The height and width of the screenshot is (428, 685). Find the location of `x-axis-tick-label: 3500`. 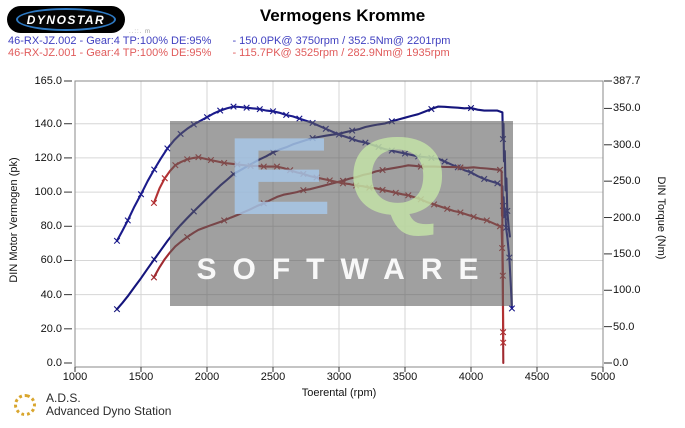

x-axis-tick-label: 3500 is located at coordinates (405, 377).